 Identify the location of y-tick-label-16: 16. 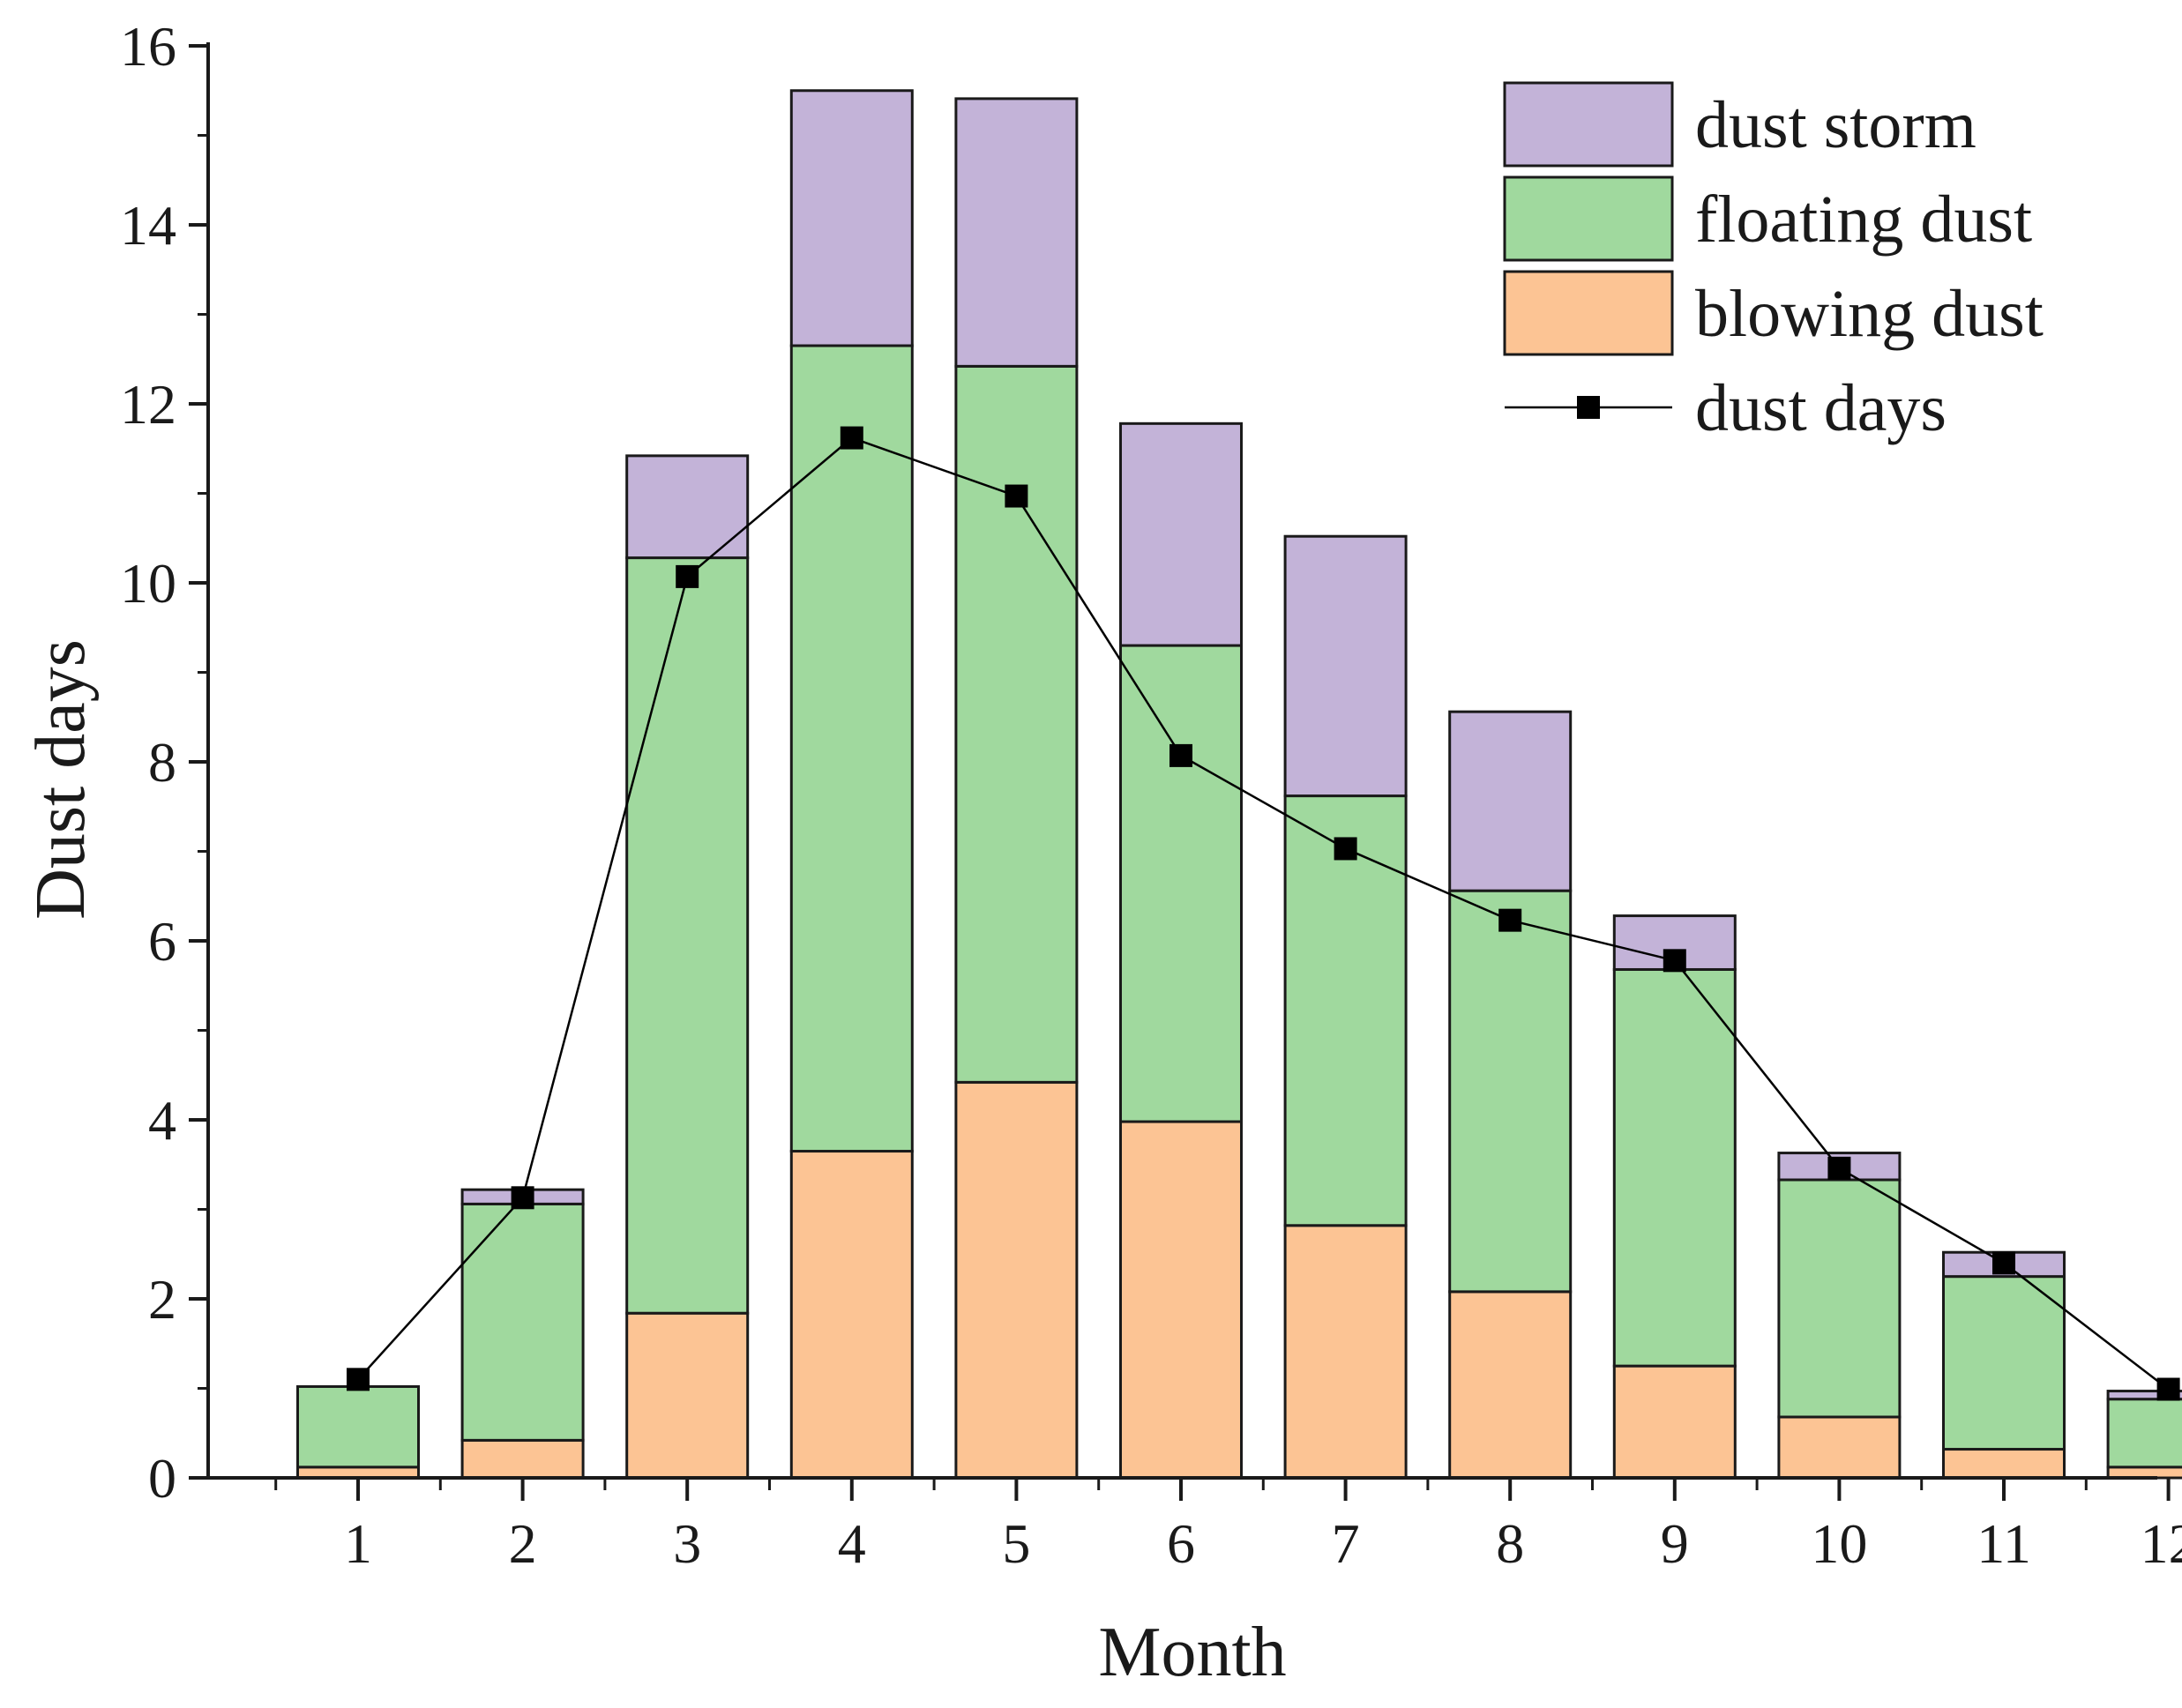
(148, 46).